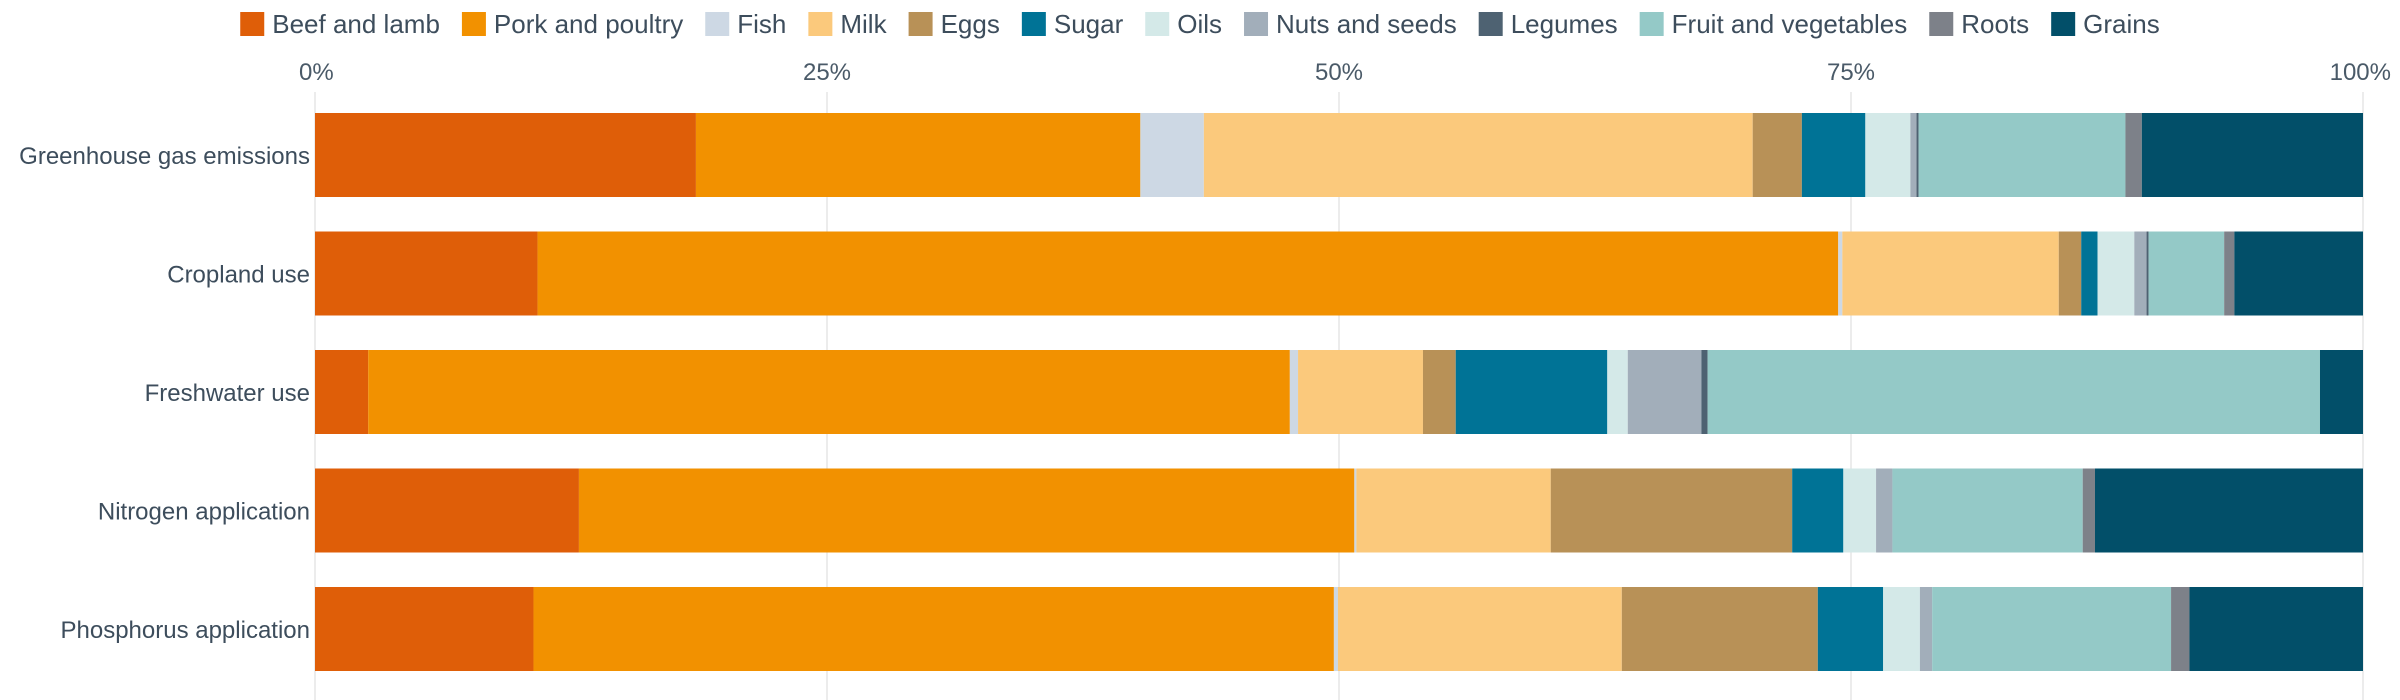 The image size is (2400, 700). I want to click on category-label: Greenhouse gas emissions, so click(164, 156).